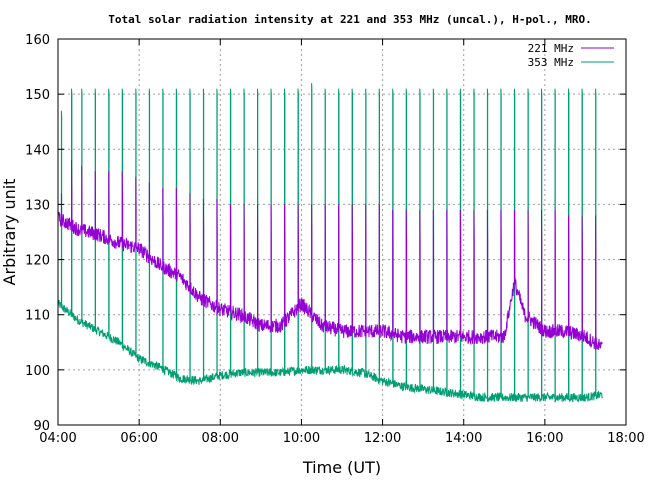 The width and height of the screenshot is (650, 480). I want to click on y-tick-label: 160, so click(37, 40).